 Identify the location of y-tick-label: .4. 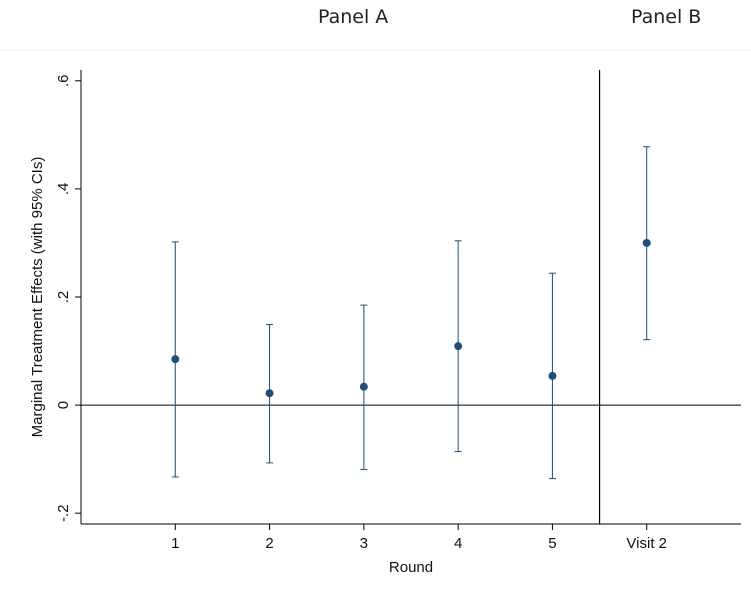
(63, 189).